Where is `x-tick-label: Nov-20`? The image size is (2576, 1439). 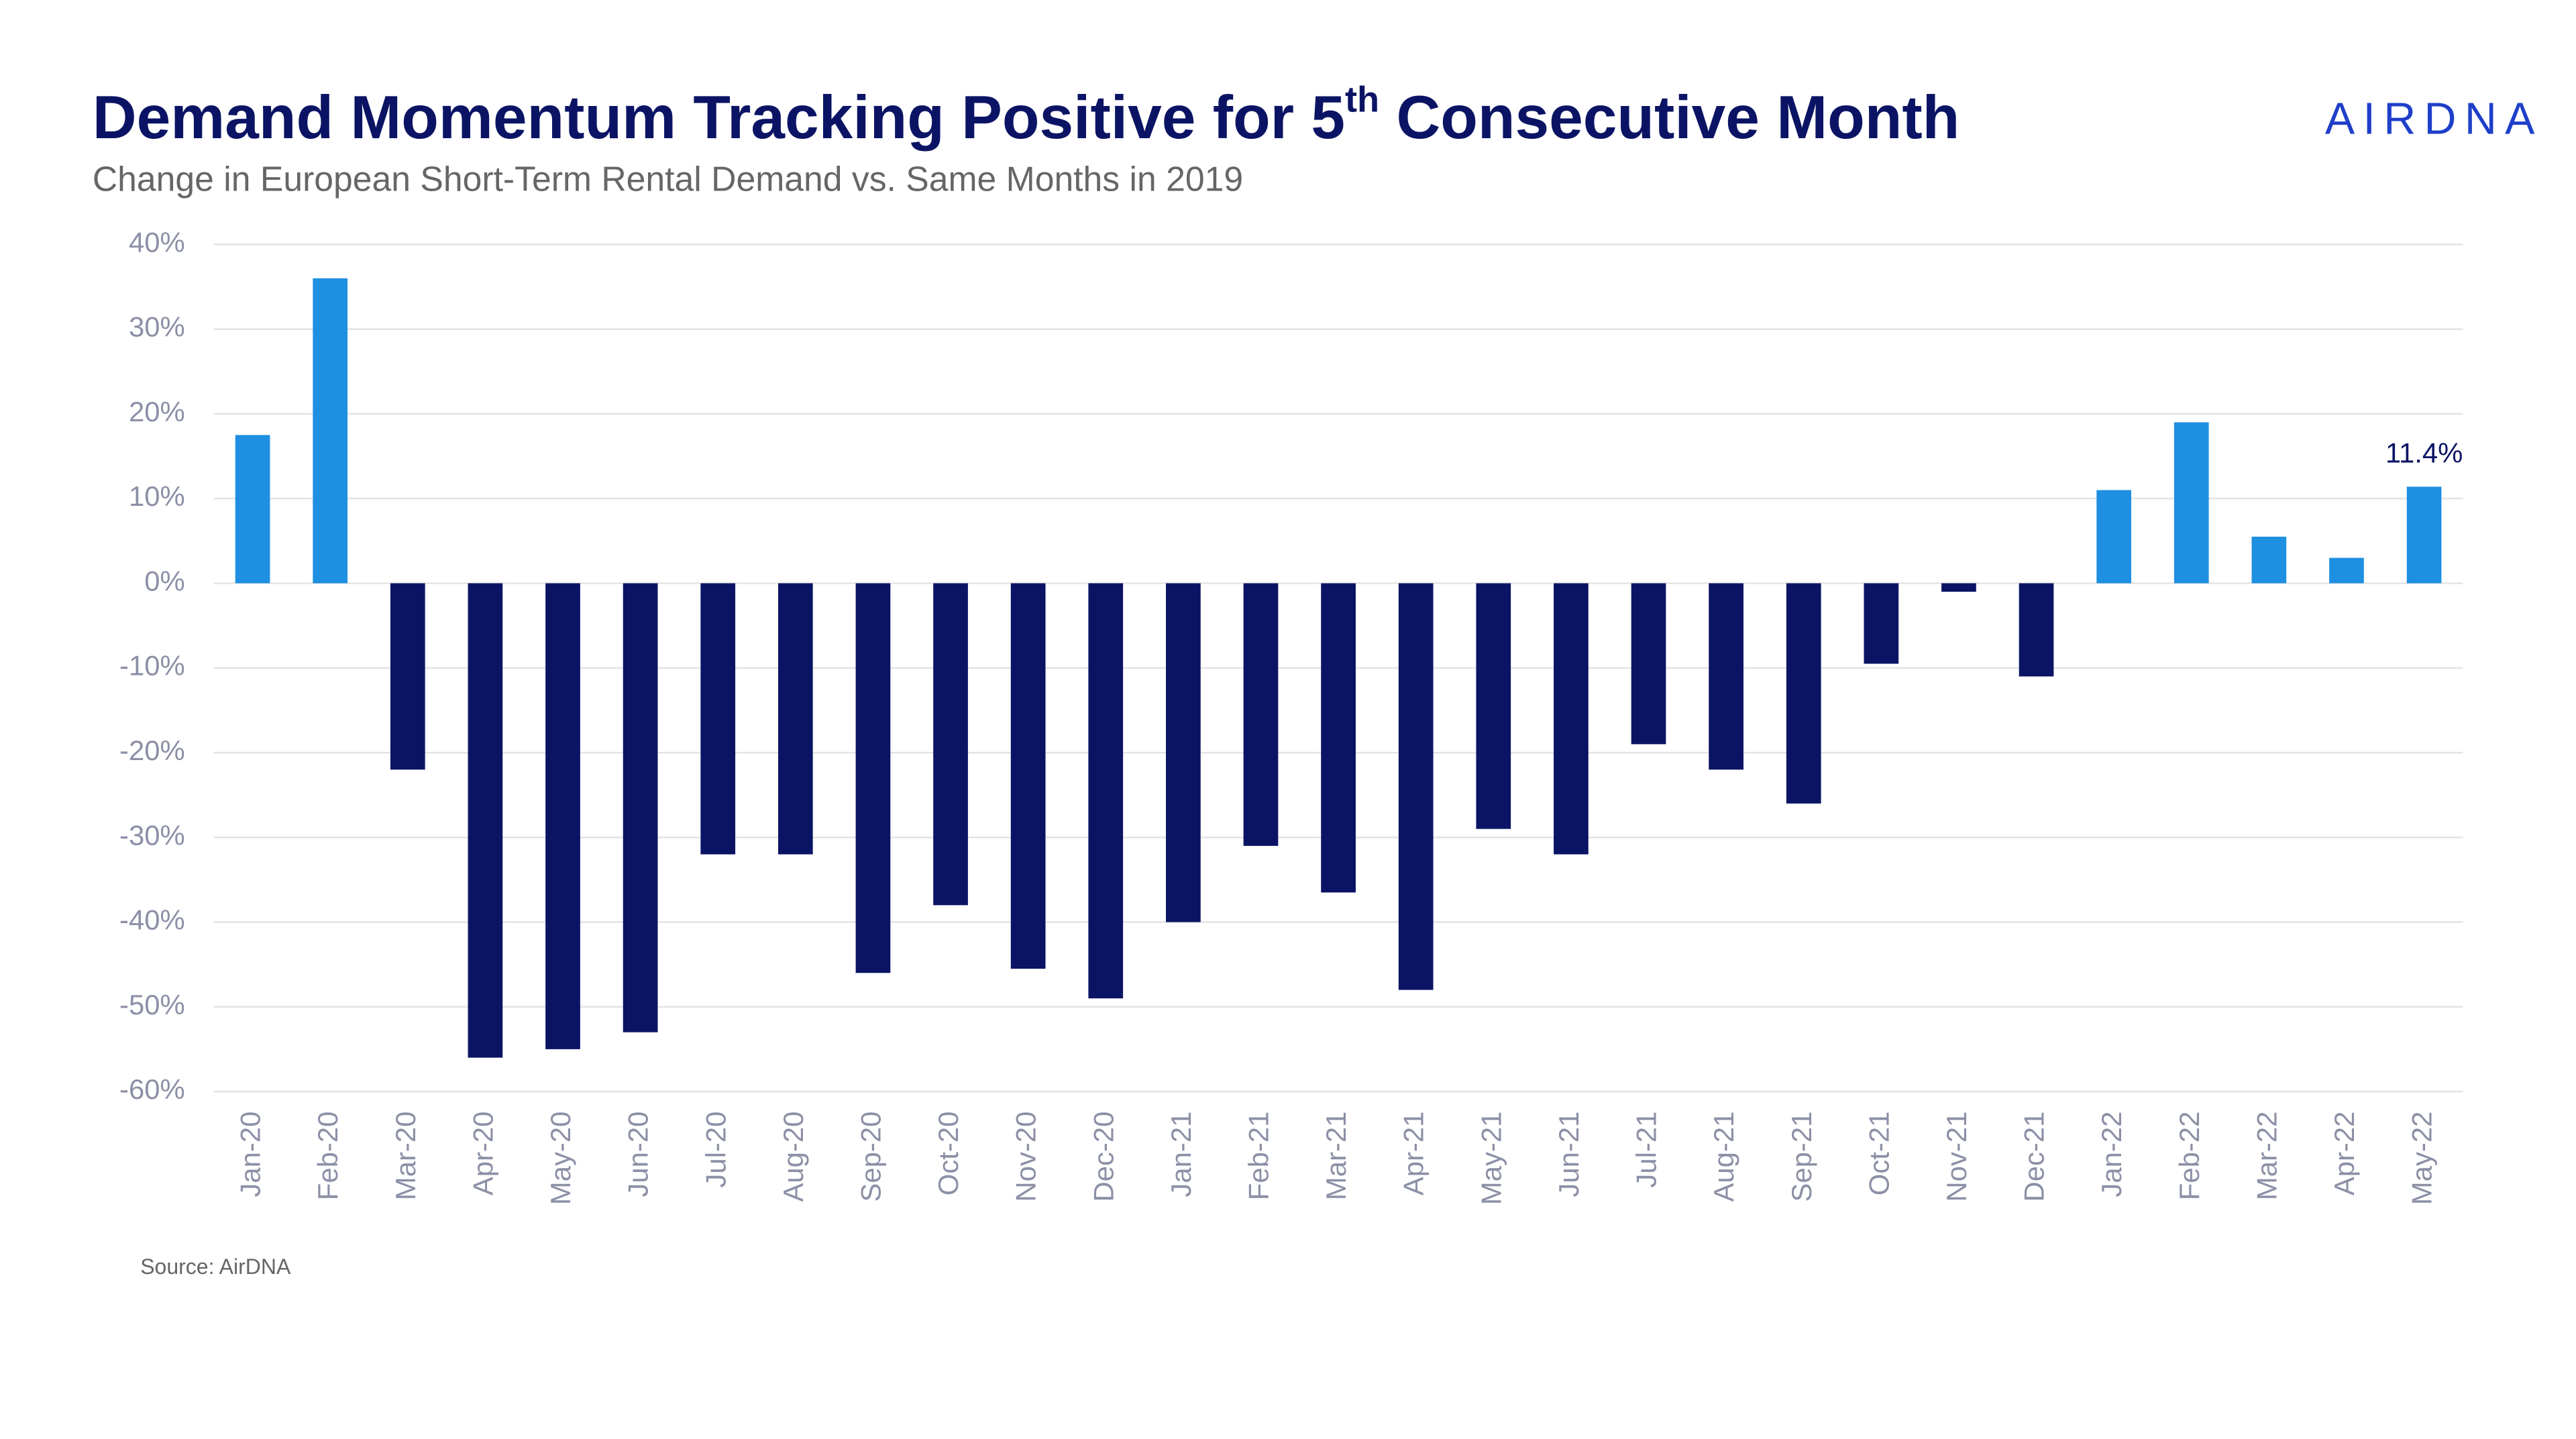 x-tick-label: Nov-20 is located at coordinates (1026, 1157).